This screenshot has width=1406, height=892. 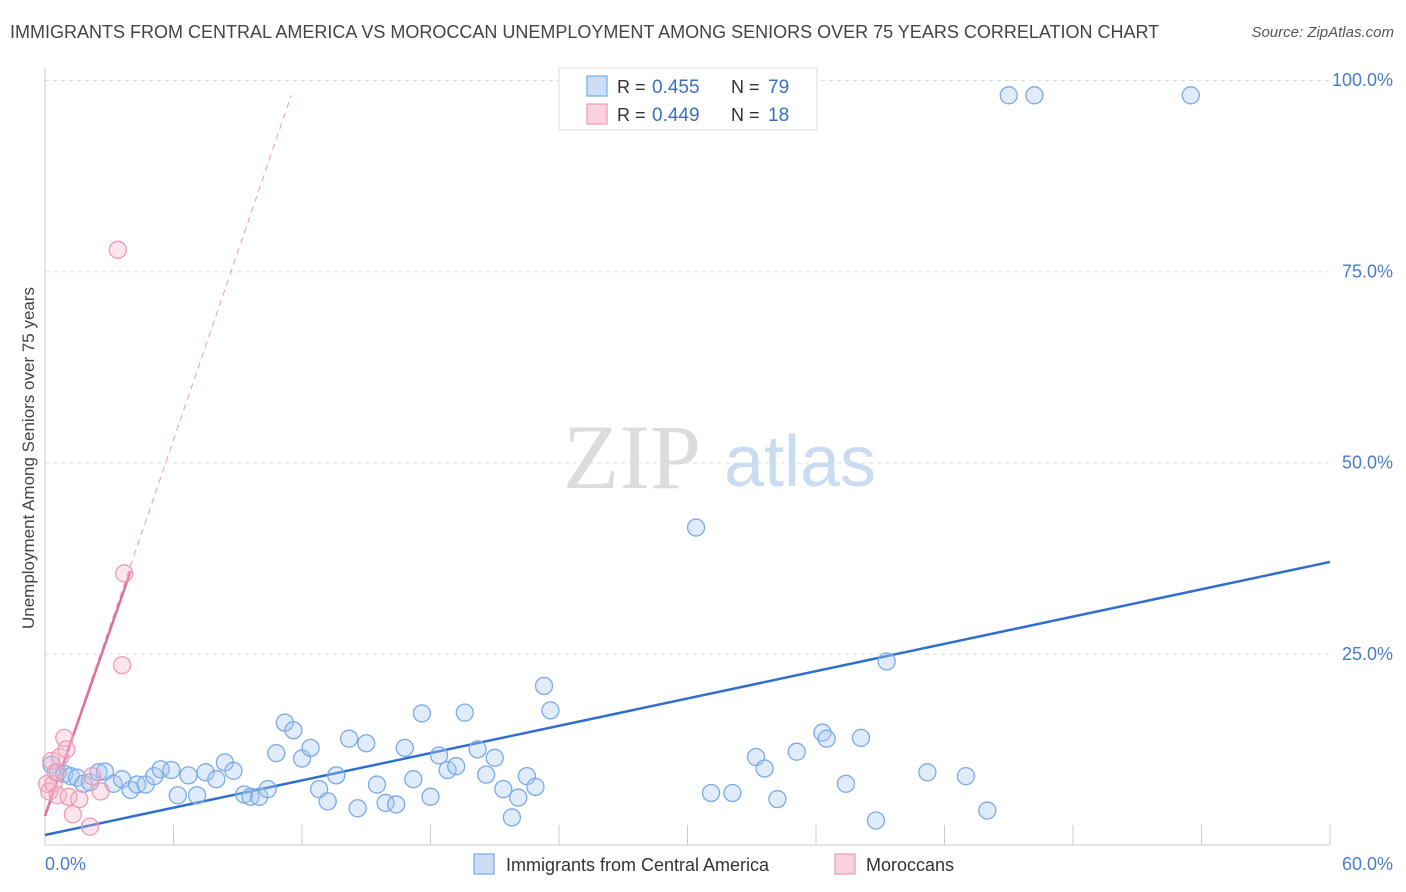 What do you see at coordinates (845, 864) in the screenshot?
I see `bottom-legend-swatch-pink` at bounding box center [845, 864].